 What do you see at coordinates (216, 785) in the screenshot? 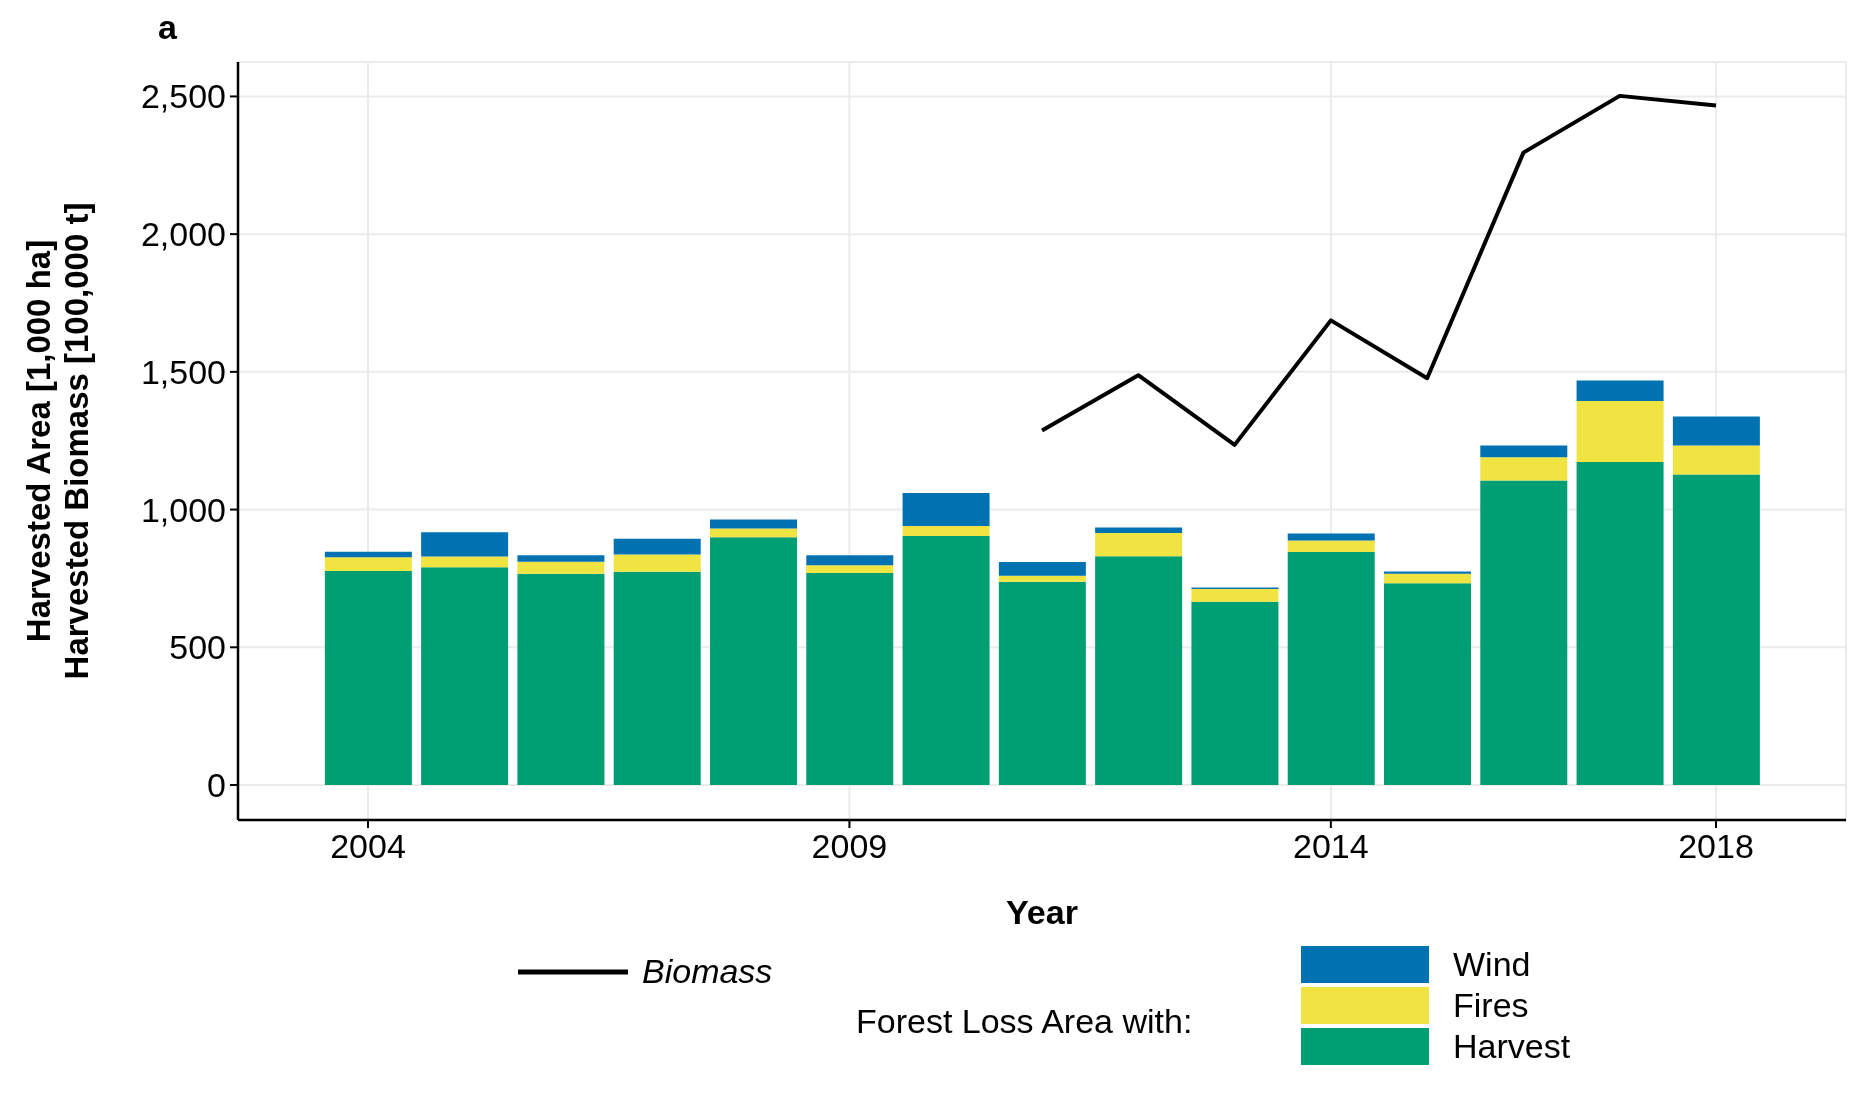
I see `y-tick-label: 0` at bounding box center [216, 785].